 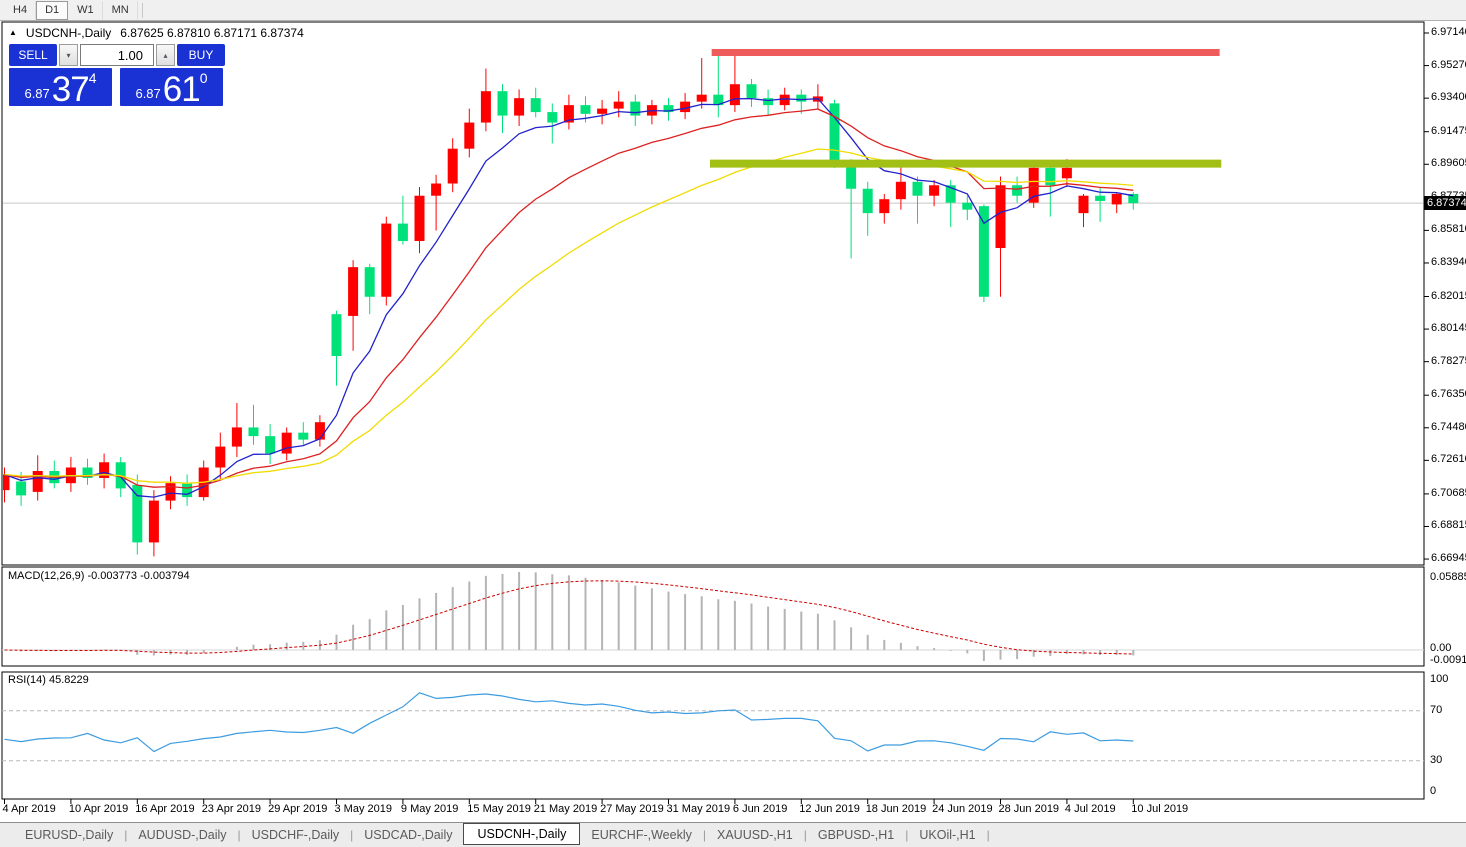 What do you see at coordinates (68, 55) in the screenshot?
I see `volume-decrease-button: ▾` at bounding box center [68, 55].